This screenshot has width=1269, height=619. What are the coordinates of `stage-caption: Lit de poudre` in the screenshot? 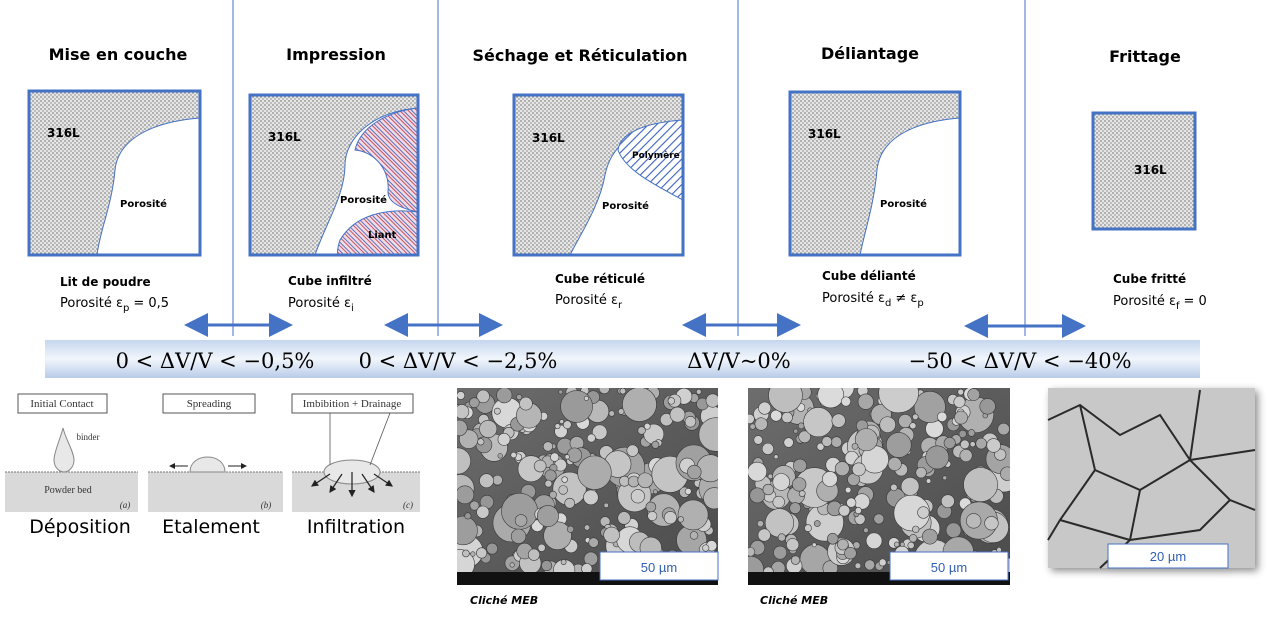 It's located at (105, 282).